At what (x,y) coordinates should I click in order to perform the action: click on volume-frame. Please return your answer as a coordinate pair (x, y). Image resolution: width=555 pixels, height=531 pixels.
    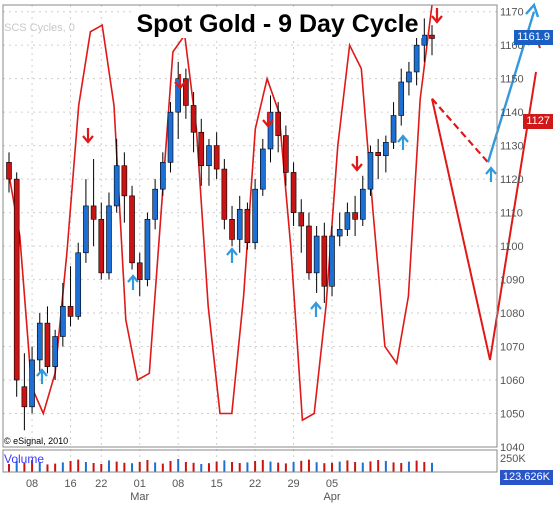
    Looking at the image, I should click on (250, 461).